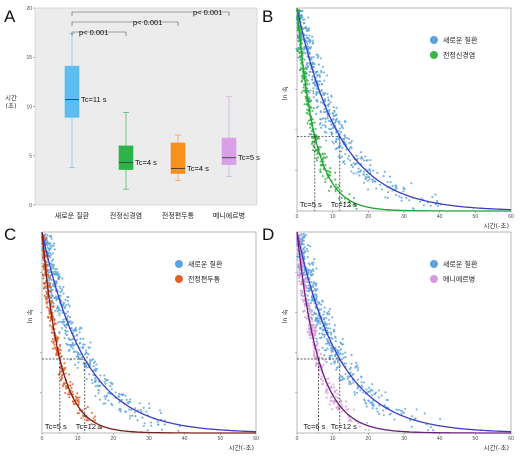 The height and width of the screenshot is (457, 520). I want to click on tc-label: Tc=5 s, so click(249, 157).